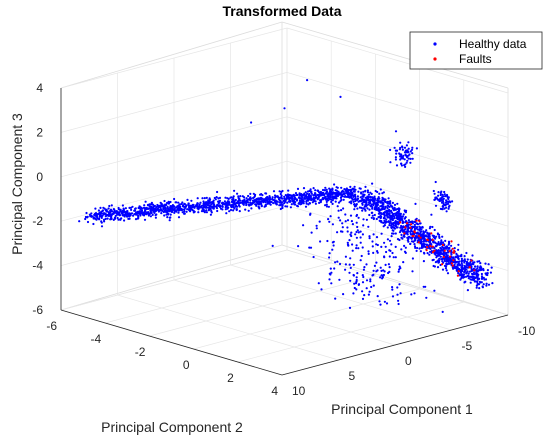 The image size is (550, 445). I want to click on chart-title: Transformed Data, so click(281, 11).